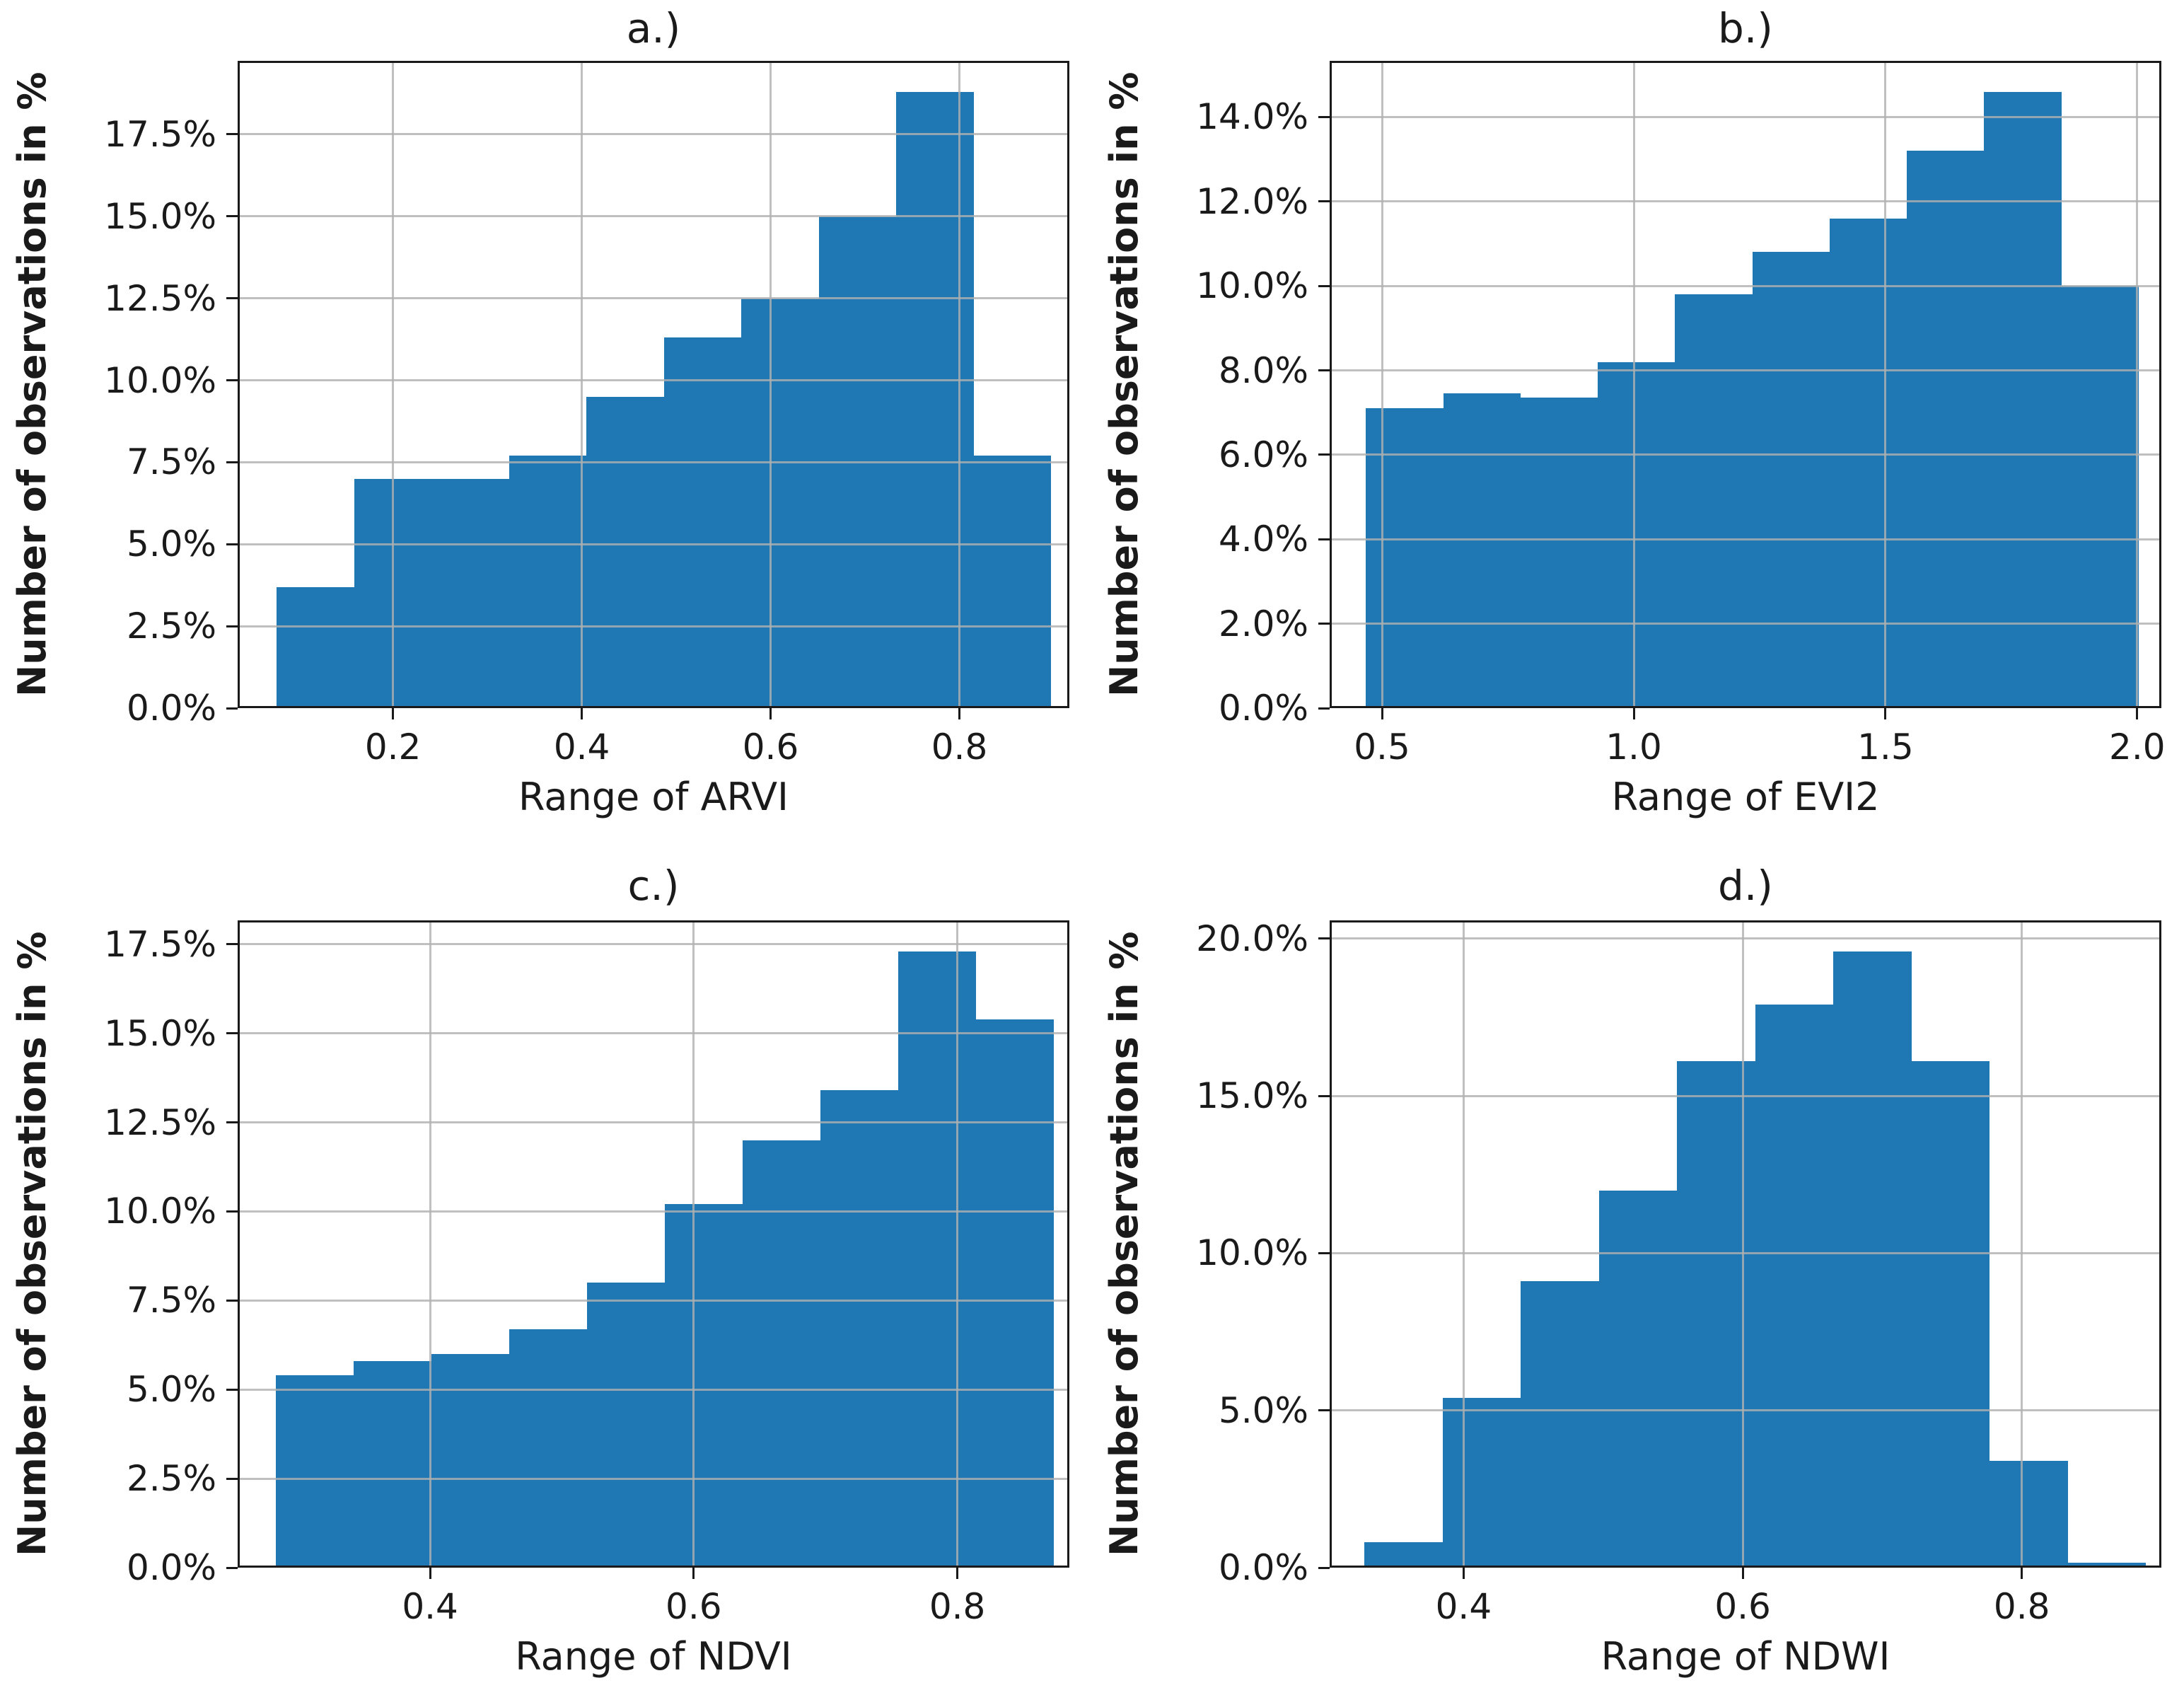  Describe the element at coordinates (1633, 747) in the screenshot. I see `x-tick-label: 1.0` at that location.